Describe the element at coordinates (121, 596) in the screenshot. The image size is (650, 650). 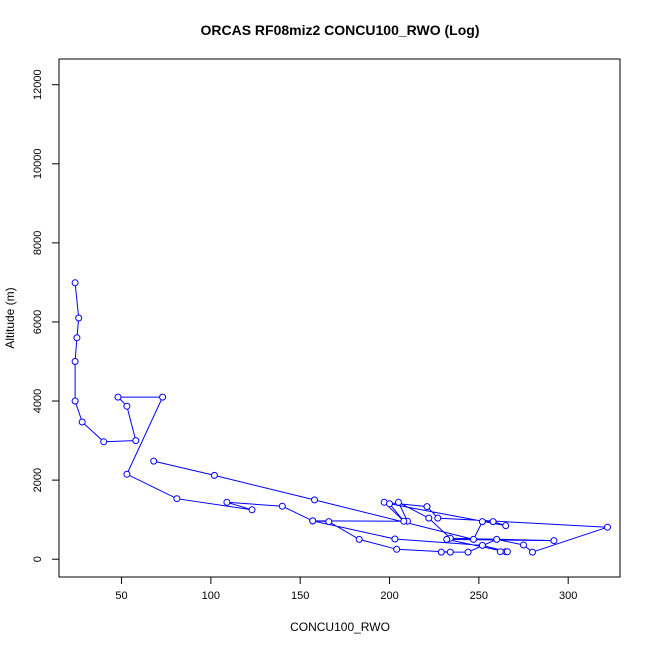
I see `x-tick-label: 50` at that location.